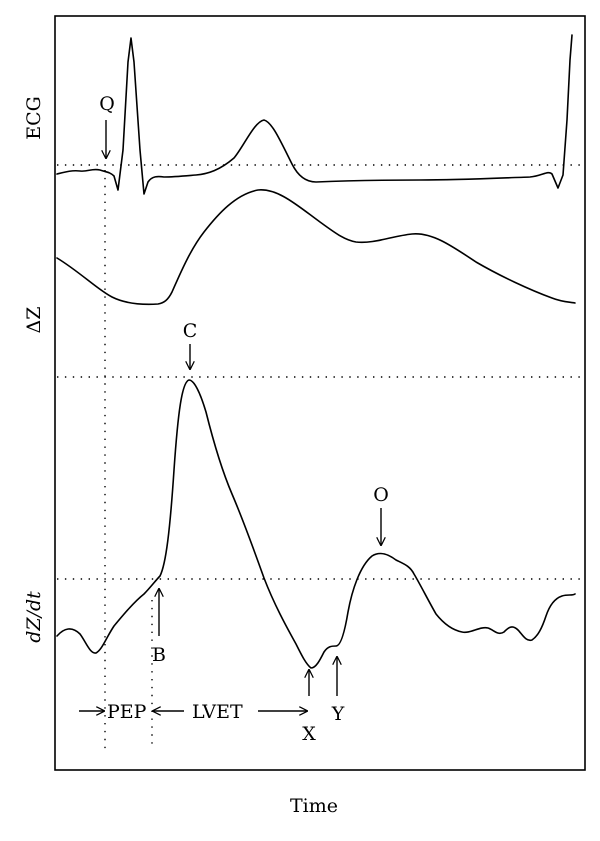  Describe the element at coordinates (316, 247) in the screenshot. I see `delta-z-trace` at that location.